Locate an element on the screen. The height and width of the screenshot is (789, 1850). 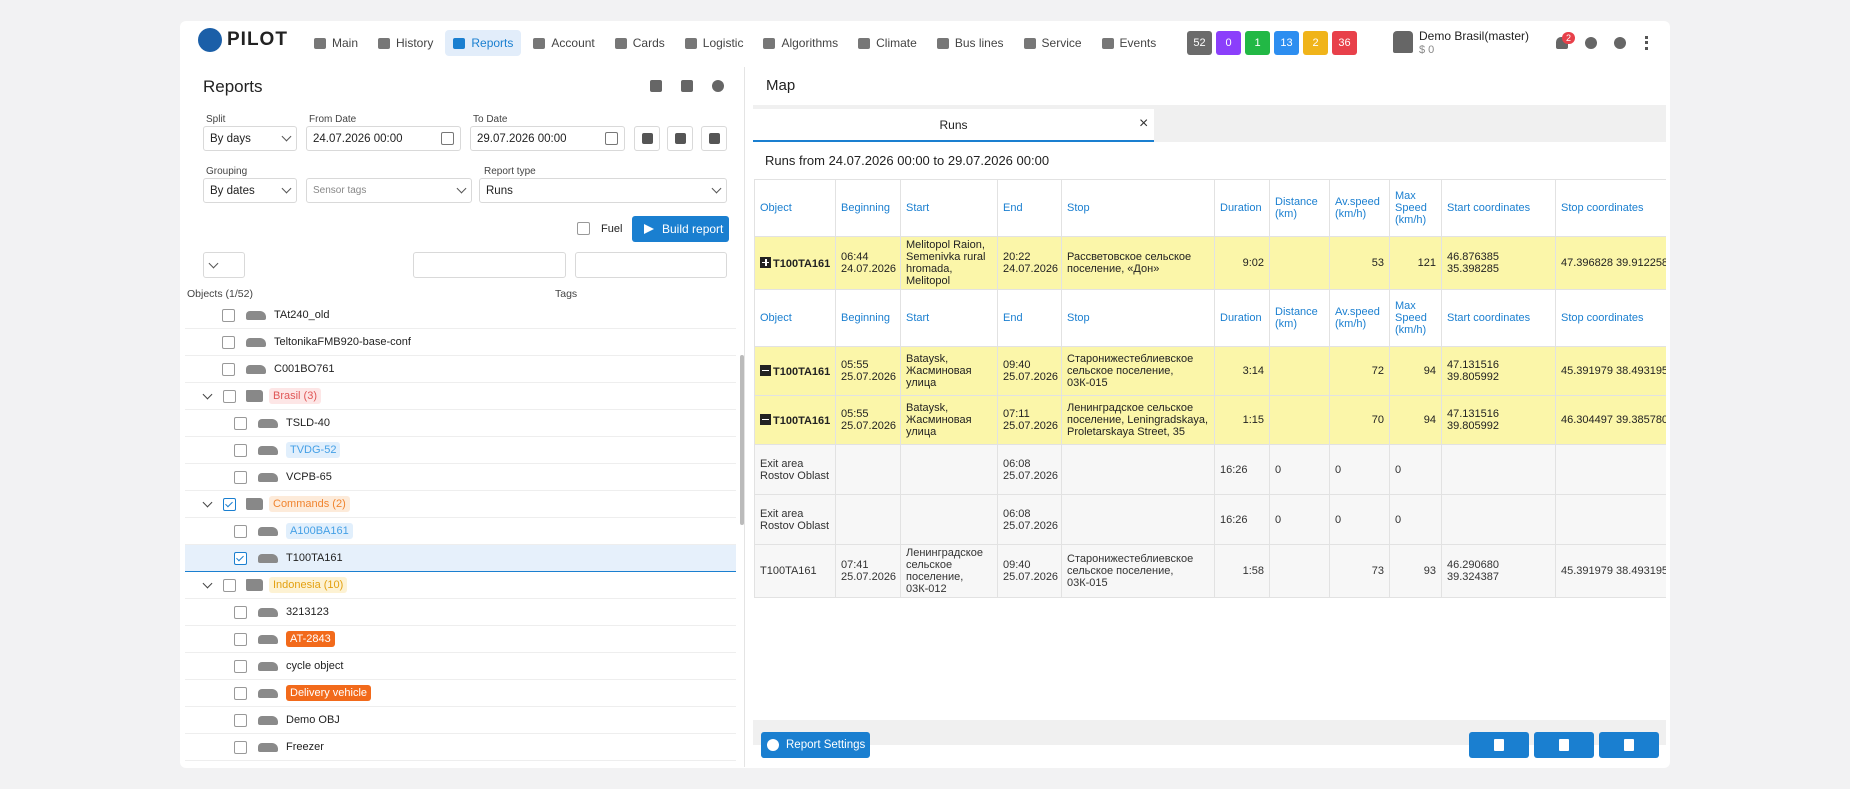
nav-item: Events is located at coordinates (1129, 43).